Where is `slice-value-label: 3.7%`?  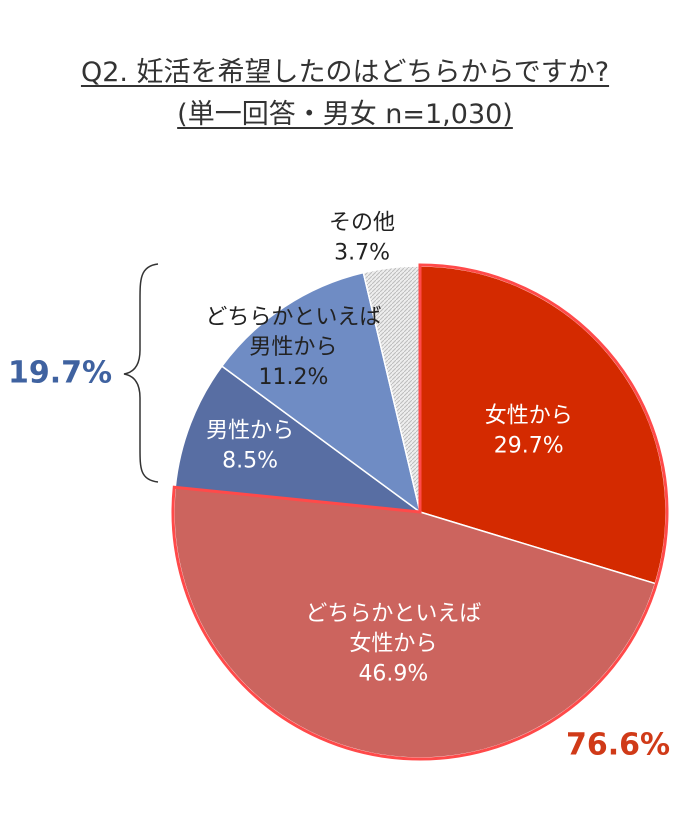 slice-value-label: 3.7% is located at coordinates (362, 252).